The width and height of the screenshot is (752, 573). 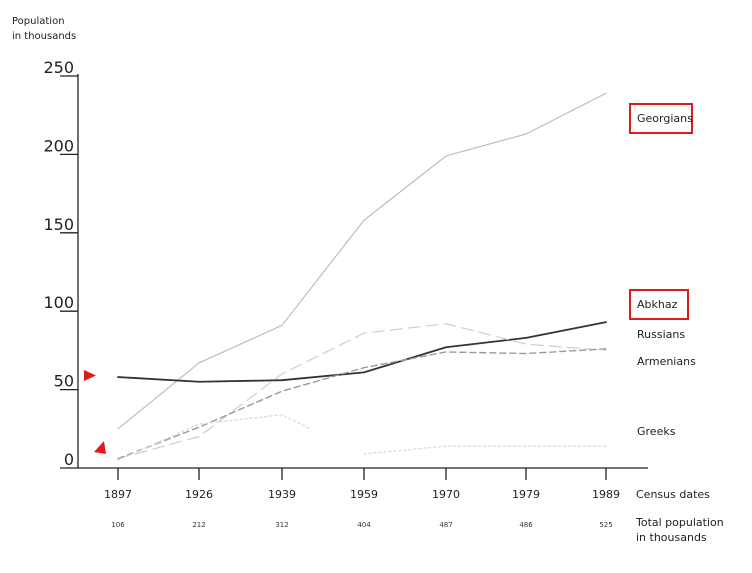 What do you see at coordinates (364, 494) in the screenshot?
I see `x-tick-label-1959: 1959` at bounding box center [364, 494].